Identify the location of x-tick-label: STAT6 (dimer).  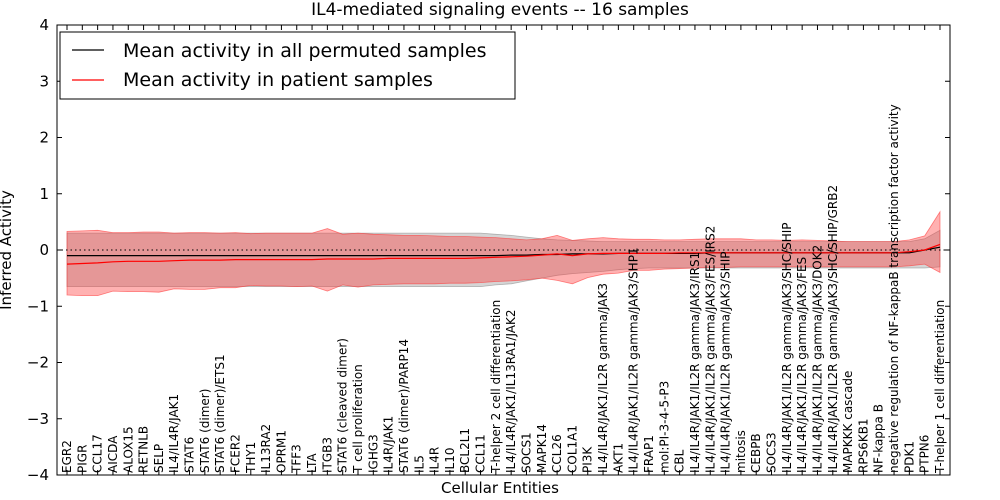
(205, 431).